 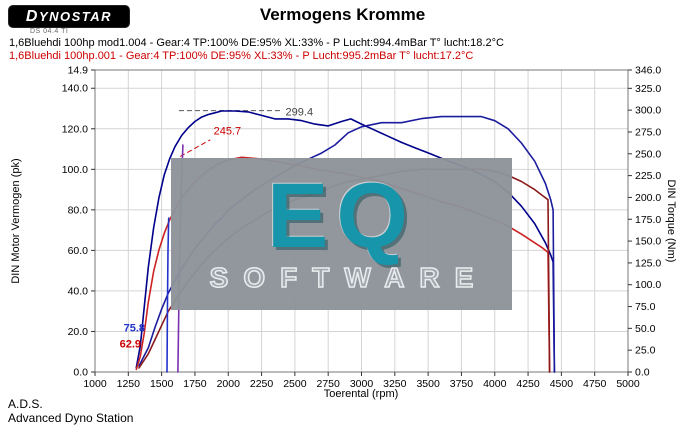 What do you see at coordinates (628, 384) in the screenshot?
I see `x-tick-label: 5000` at bounding box center [628, 384].